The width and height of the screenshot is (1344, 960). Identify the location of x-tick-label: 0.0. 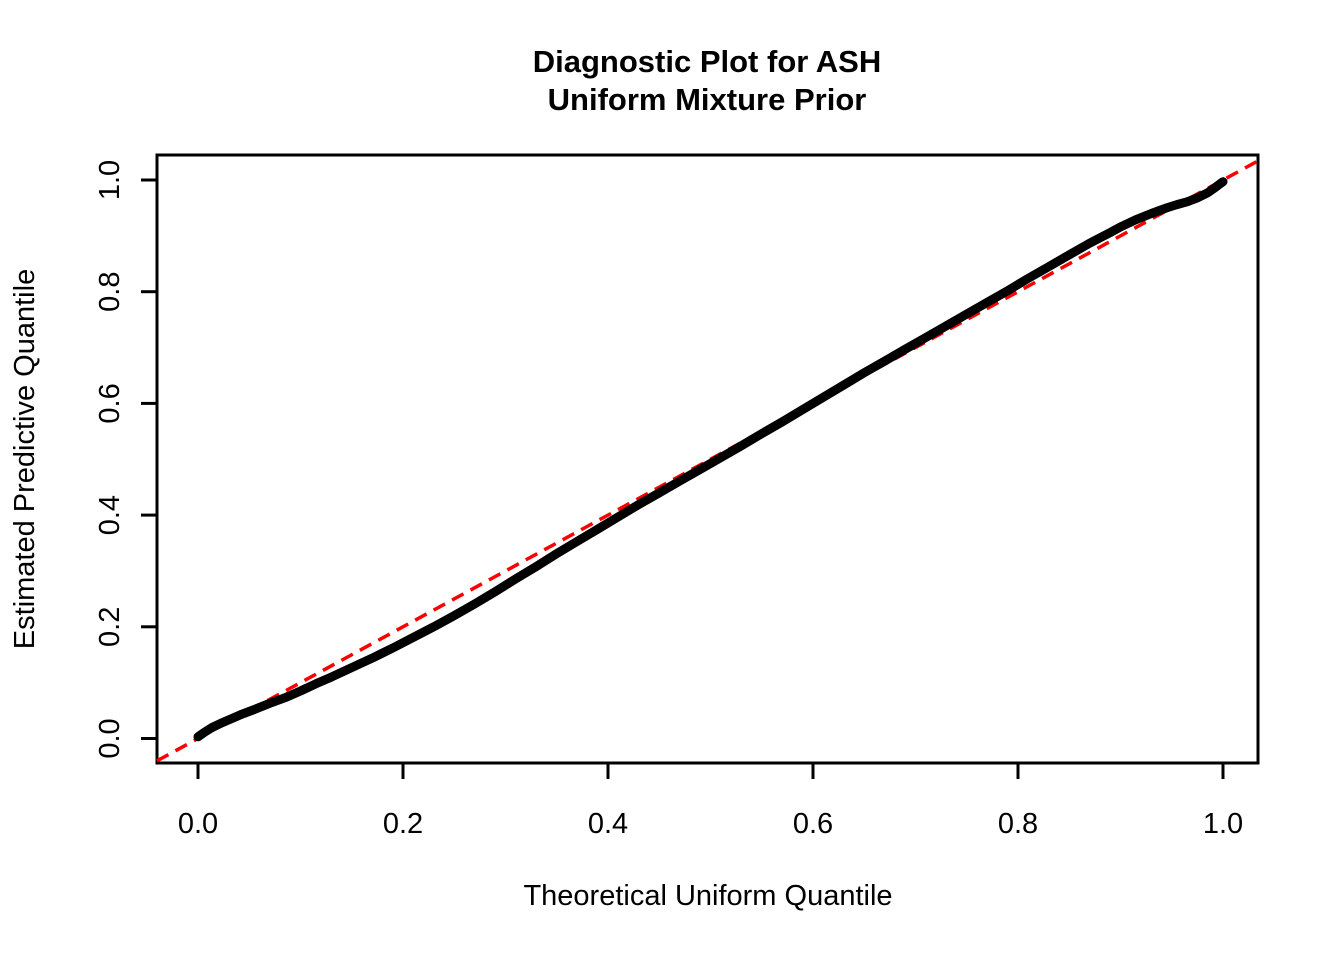
(198, 824).